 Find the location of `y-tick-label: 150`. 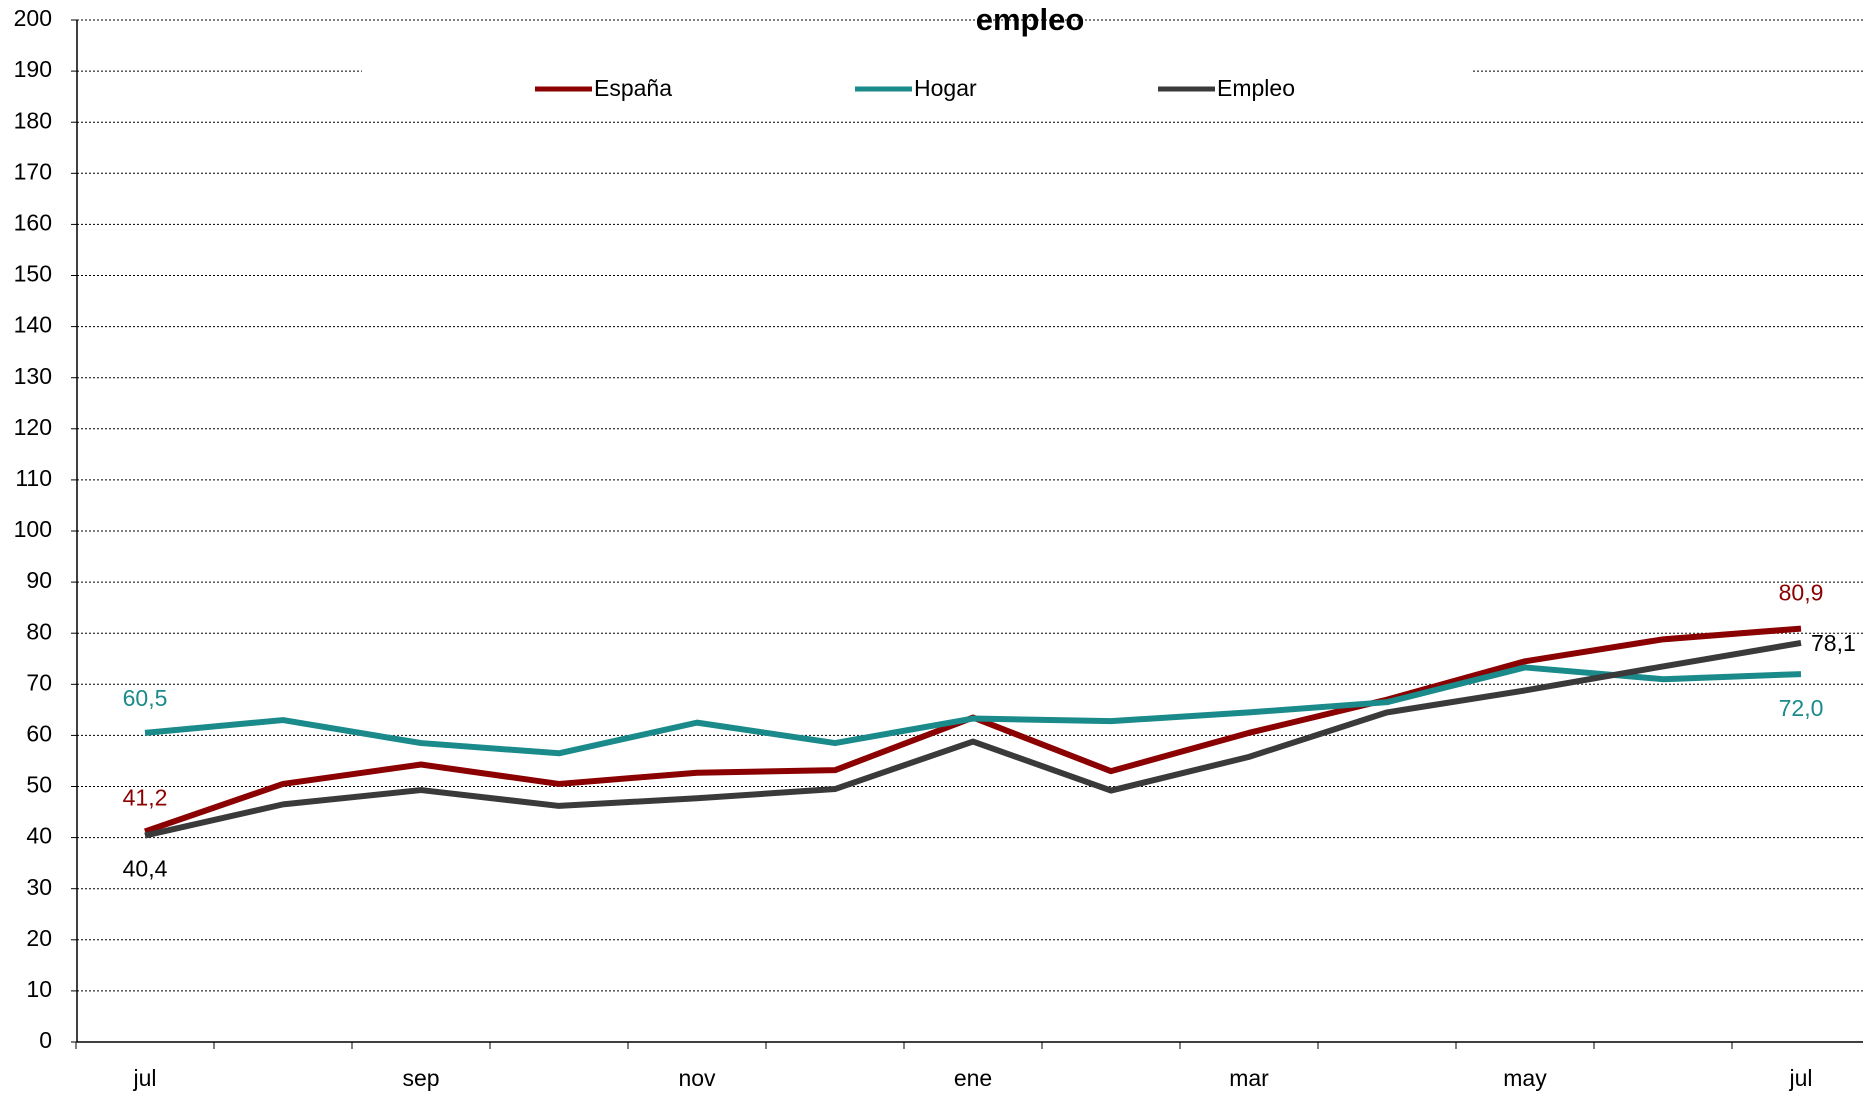

y-tick-label: 150 is located at coordinates (33, 274).